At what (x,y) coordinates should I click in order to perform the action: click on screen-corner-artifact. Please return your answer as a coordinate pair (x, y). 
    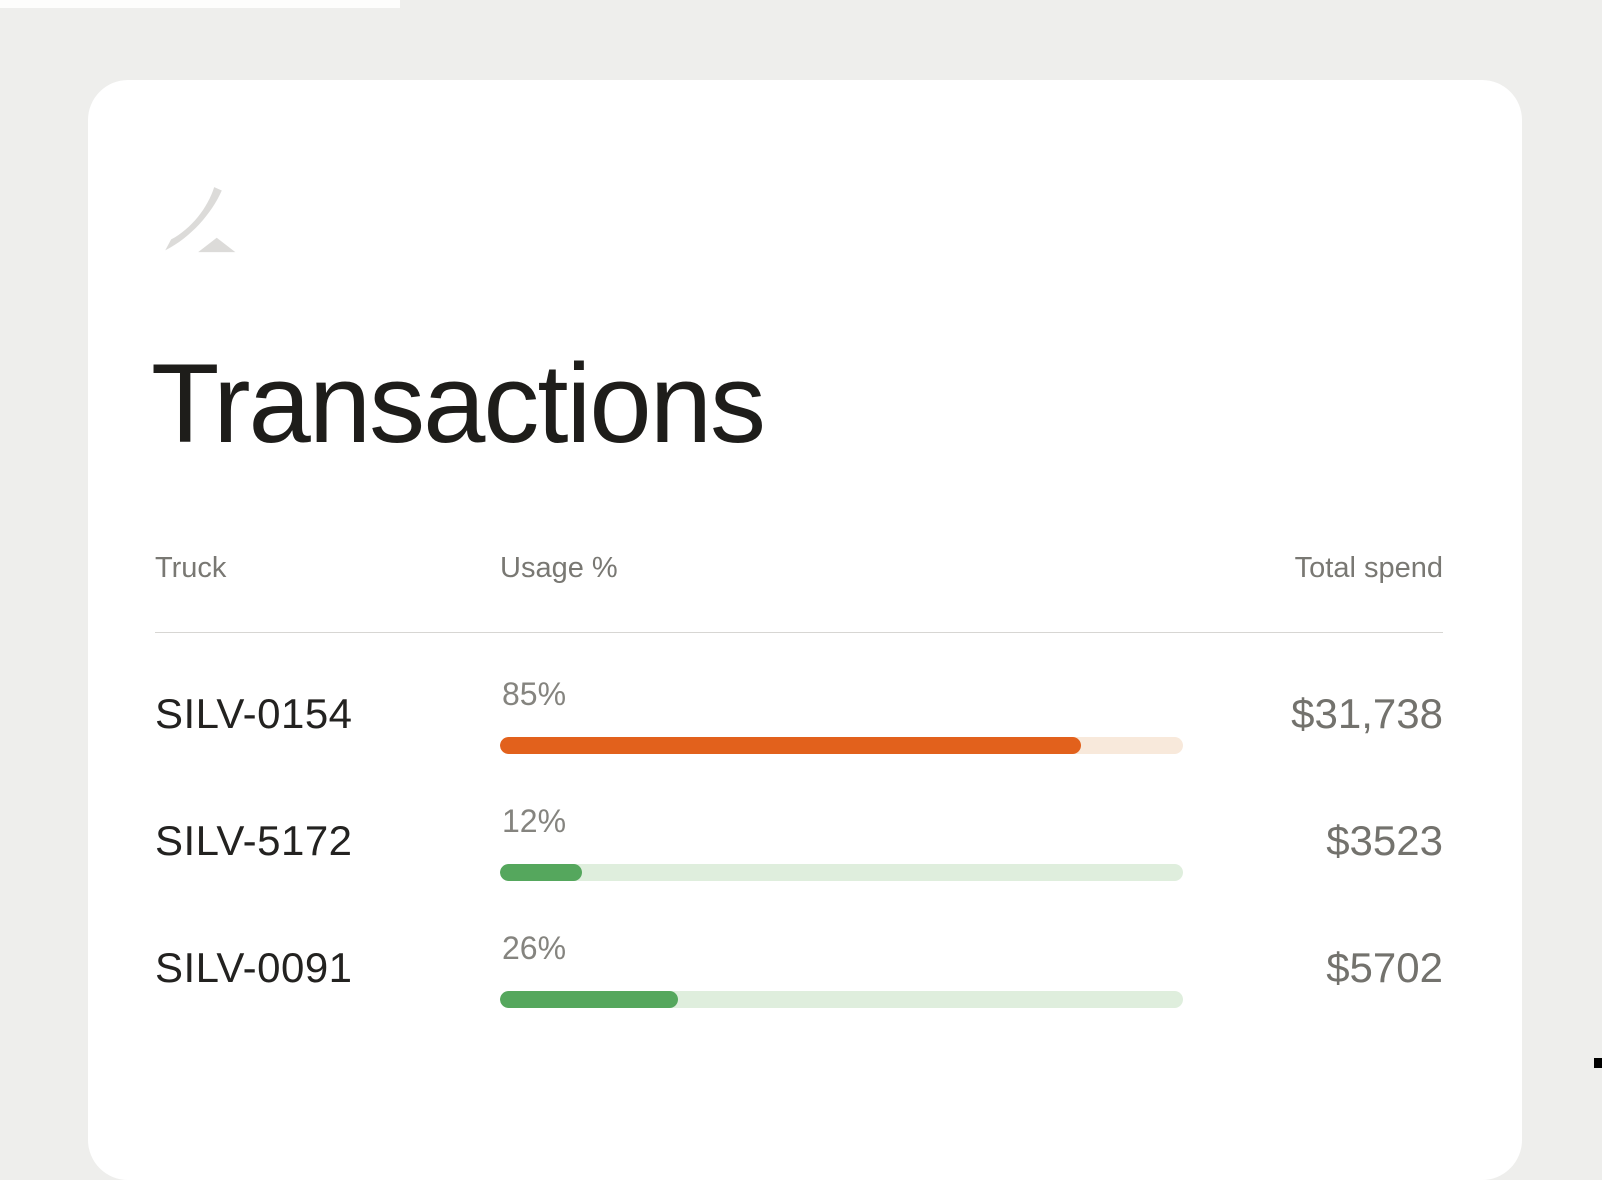
    Looking at the image, I should click on (1598, 1063).